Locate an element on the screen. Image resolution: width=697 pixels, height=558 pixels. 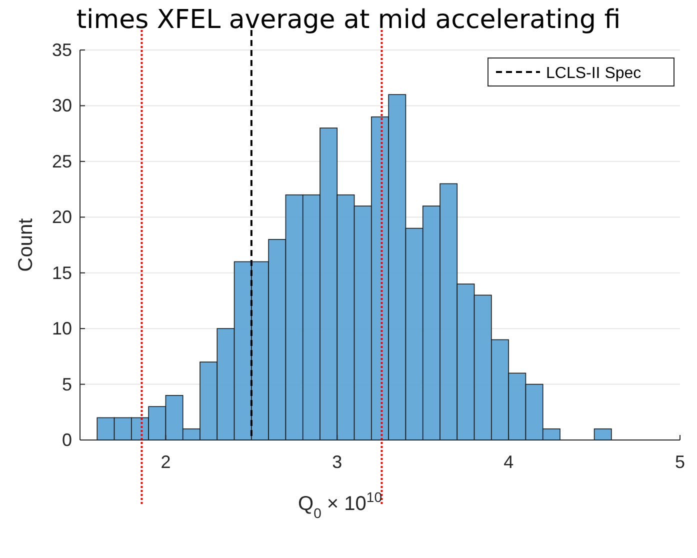
y-tick-label: 15 is located at coordinates (62, 272).